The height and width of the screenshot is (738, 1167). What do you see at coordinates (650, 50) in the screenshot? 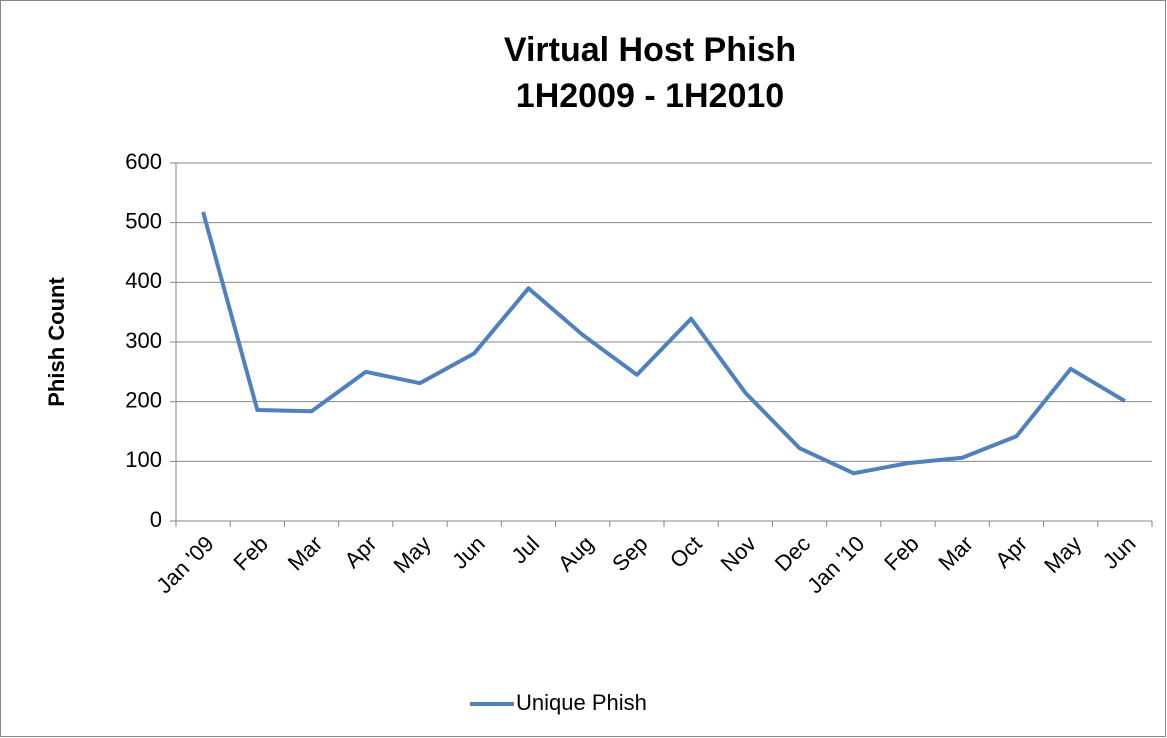
I see `chart-title: Virtual Host Phish` at bounding box center [650, 50].